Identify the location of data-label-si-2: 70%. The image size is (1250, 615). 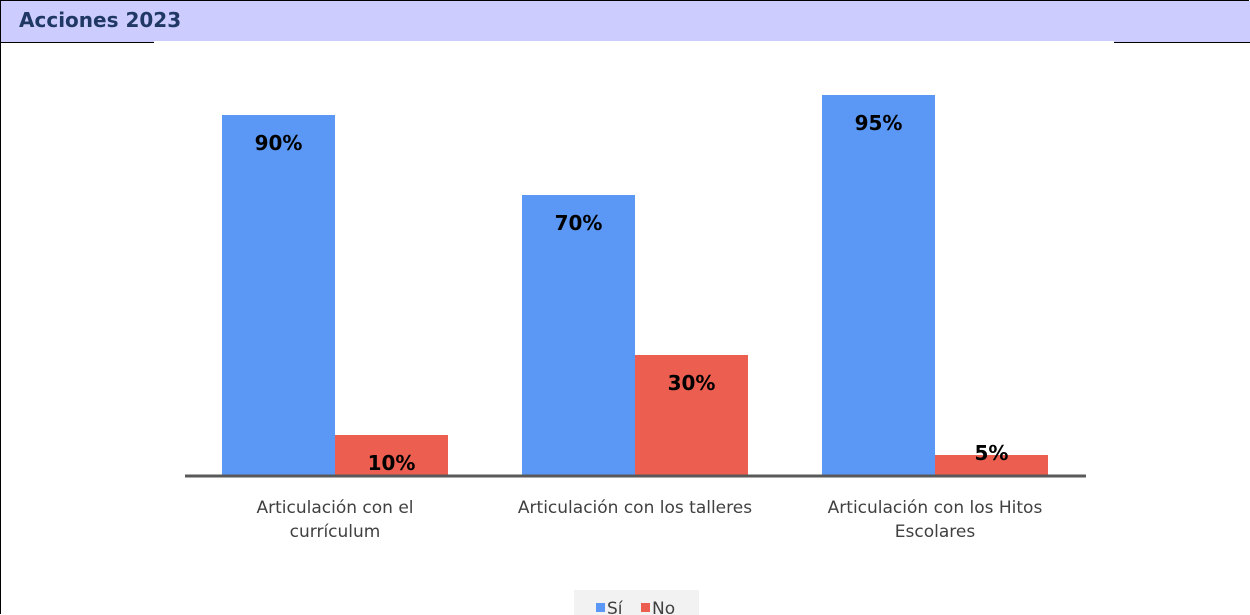
(579, 223).